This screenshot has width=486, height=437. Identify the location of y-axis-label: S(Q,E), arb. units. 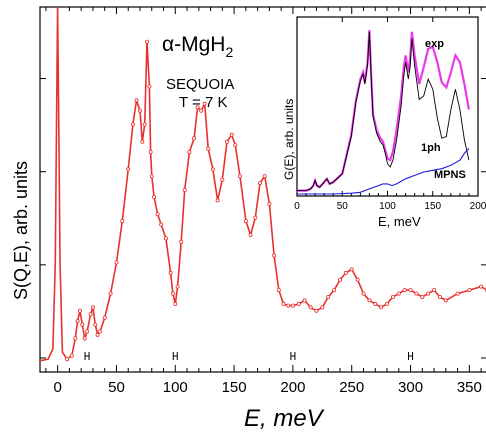
(21, 230).